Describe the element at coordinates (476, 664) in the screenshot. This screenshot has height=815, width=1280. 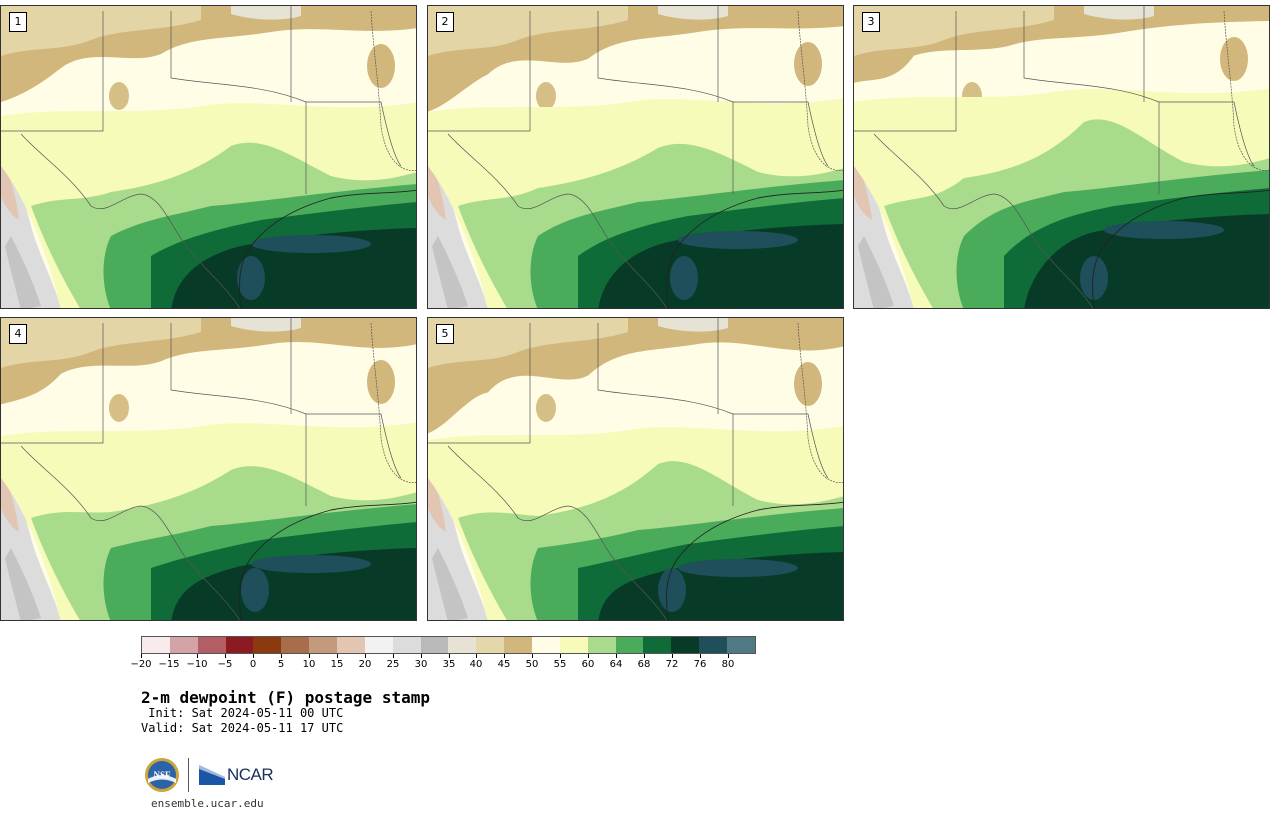
I see `colorbar-tick-label: 40` at that location.